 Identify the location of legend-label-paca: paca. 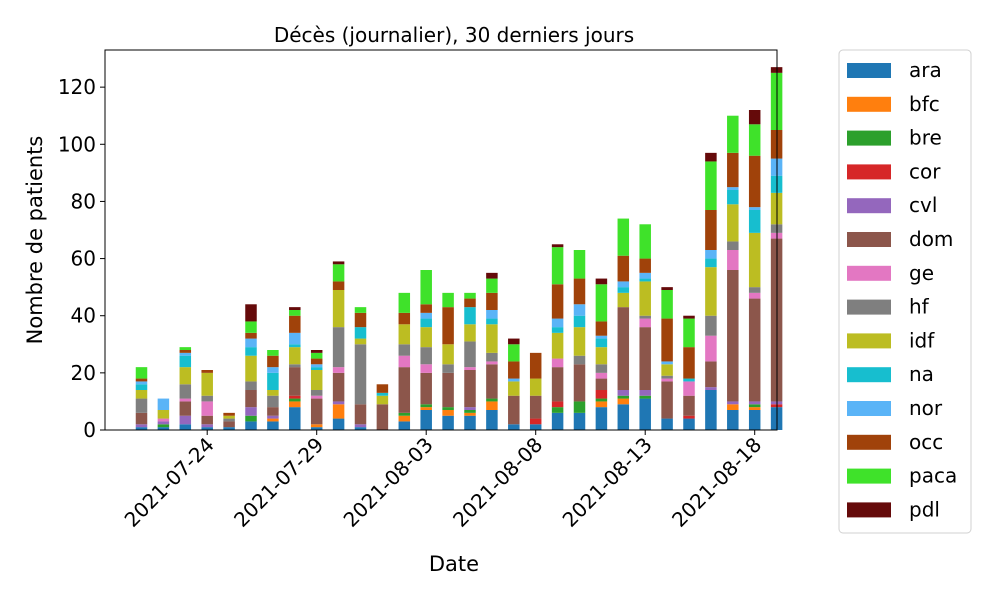
(933, 476).